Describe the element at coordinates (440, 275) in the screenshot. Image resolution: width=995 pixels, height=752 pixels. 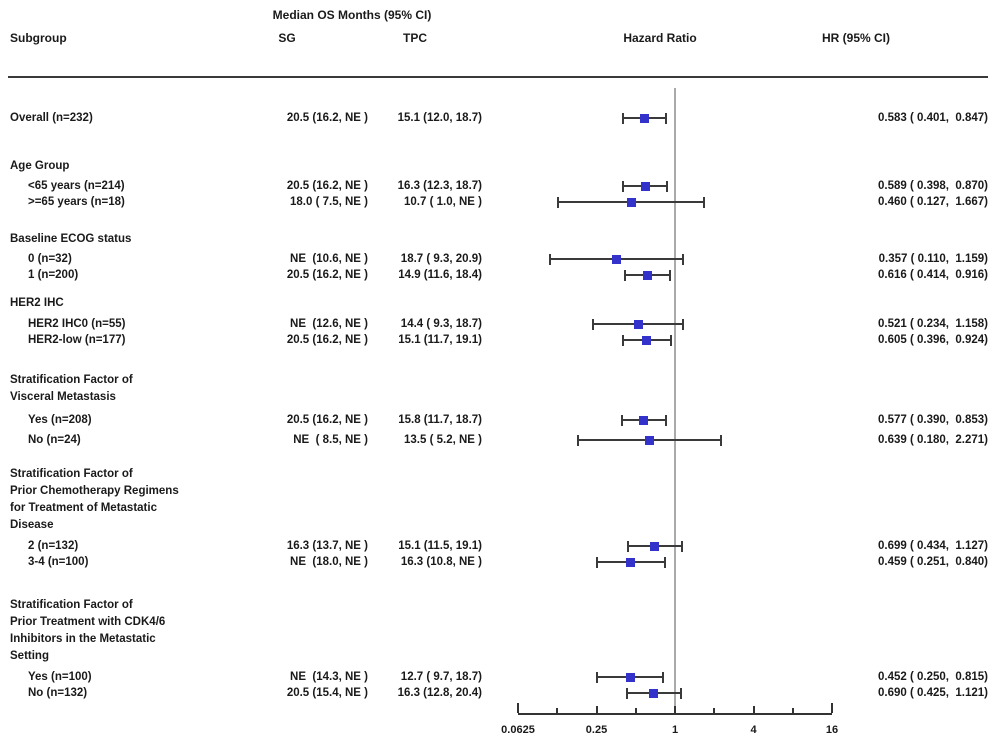
I see `tpc-median-value: 14.9 (11.6, 18.4)` at that location.